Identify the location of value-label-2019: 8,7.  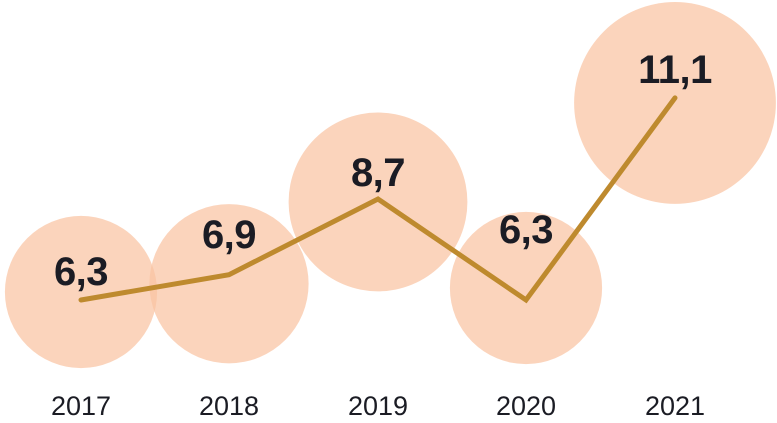
(378, 173).